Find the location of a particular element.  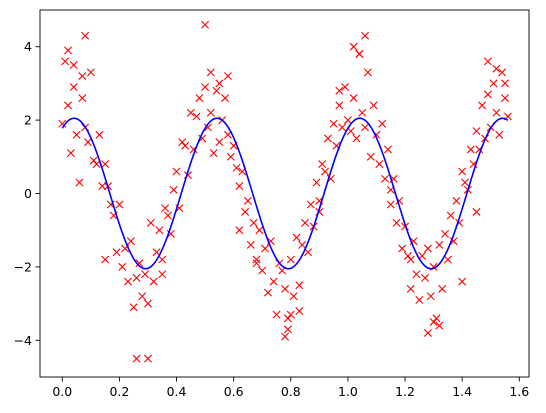

x-tick-label: 0.4 is located at coordinates (177, 391).